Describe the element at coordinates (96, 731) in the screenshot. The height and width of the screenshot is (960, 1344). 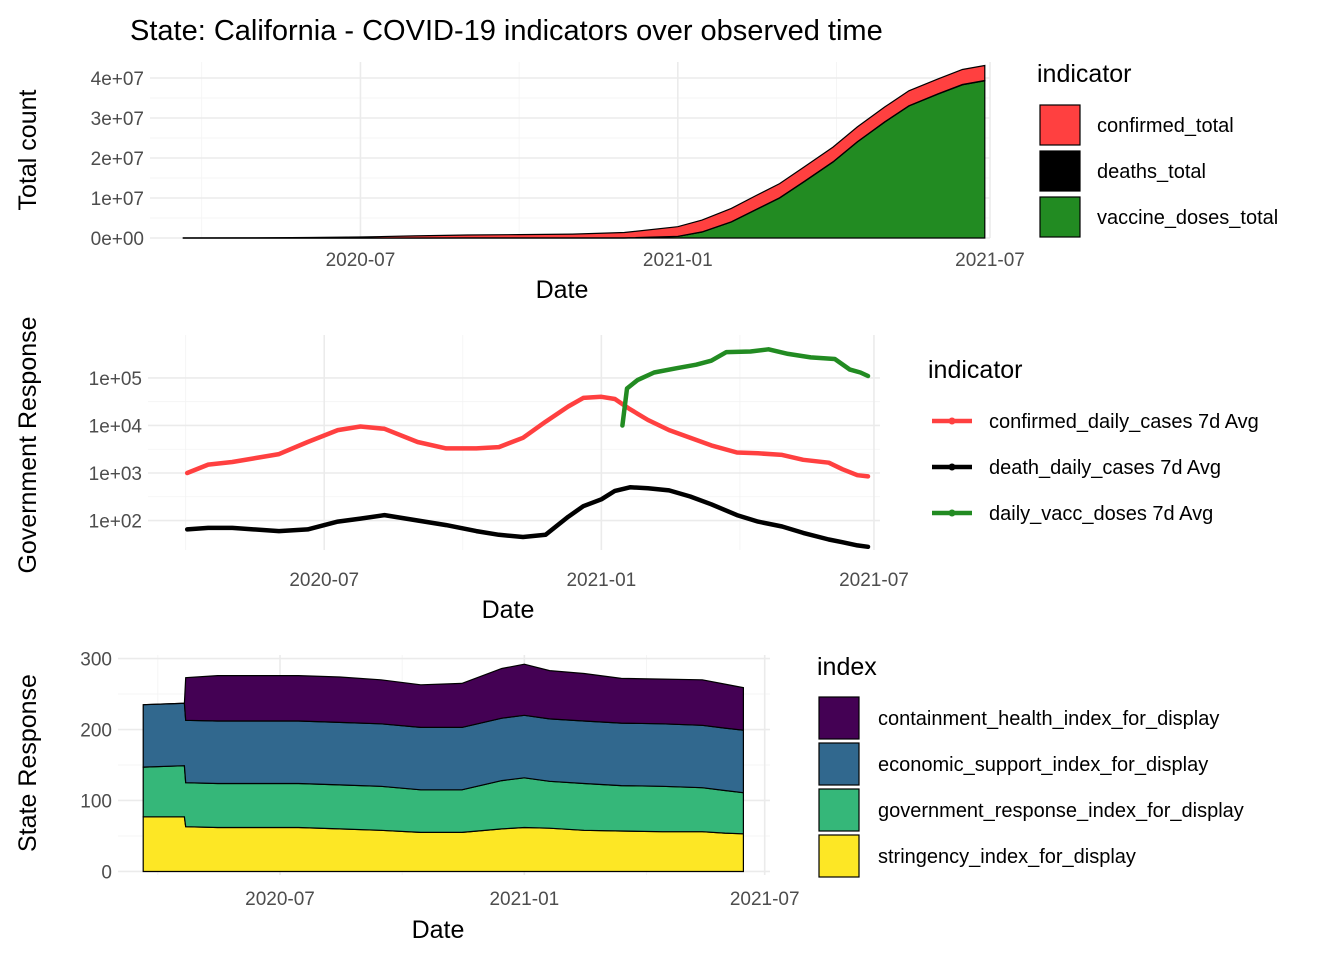
I see `panel-state-response-y-tick-label: 200` at that location.